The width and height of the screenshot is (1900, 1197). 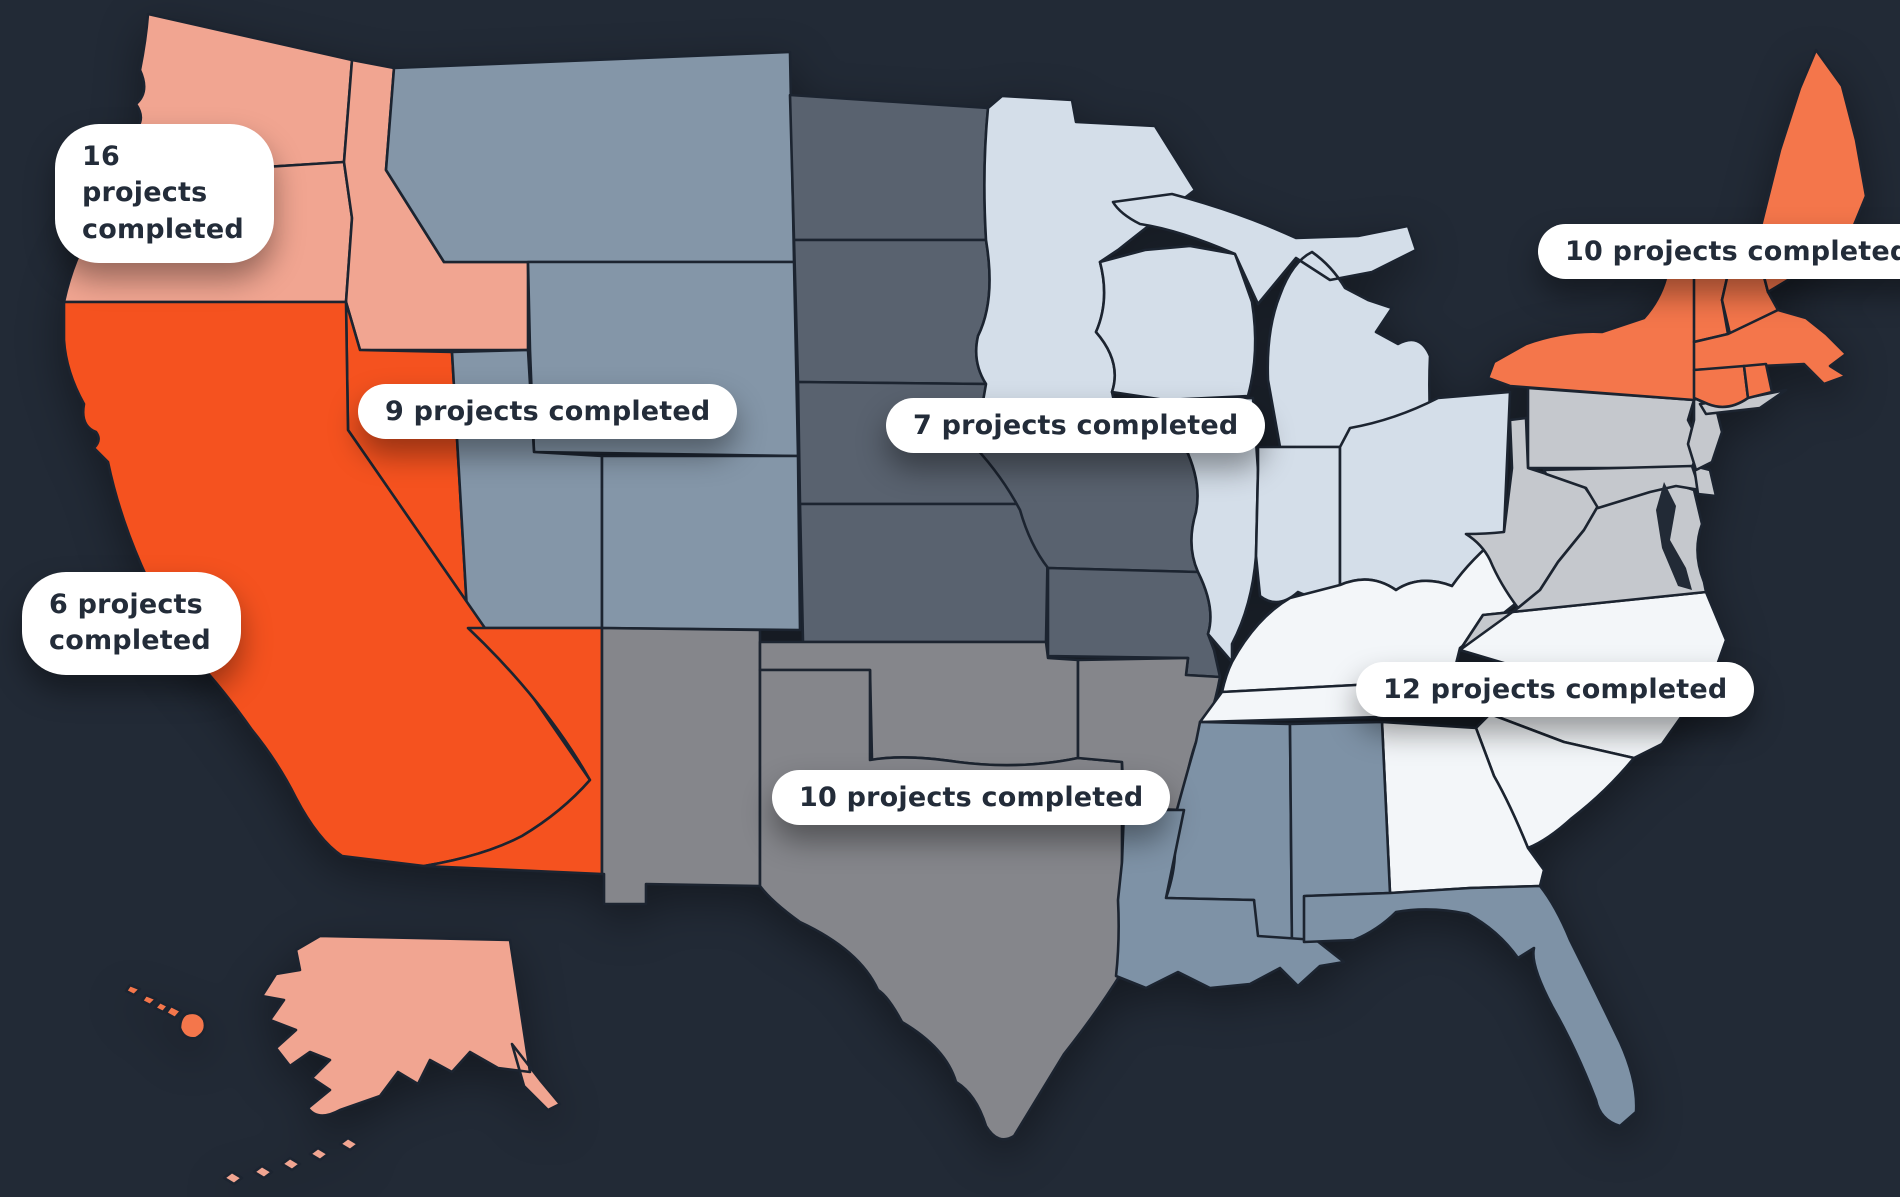 I want to click on state-rhode-island, so click(x=1758, y=381).